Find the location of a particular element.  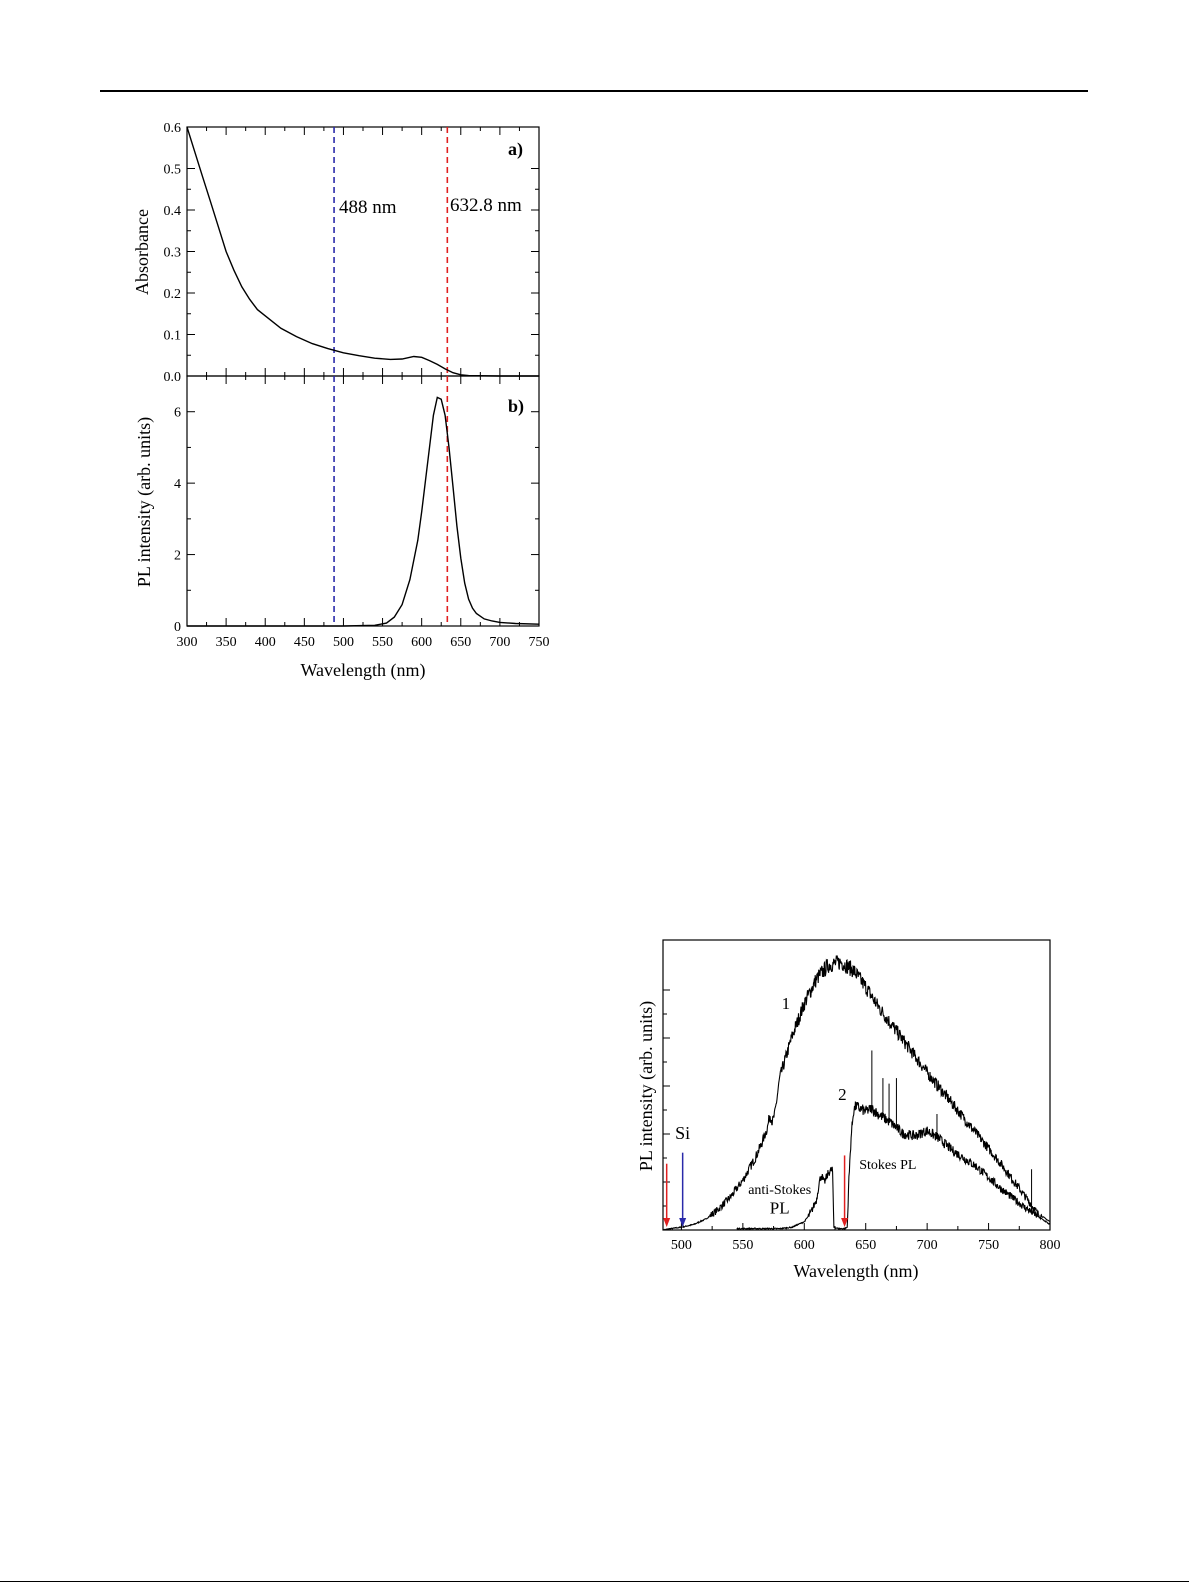

panel-a-ylabel: Absorbance is located at coordinates (142, 252).